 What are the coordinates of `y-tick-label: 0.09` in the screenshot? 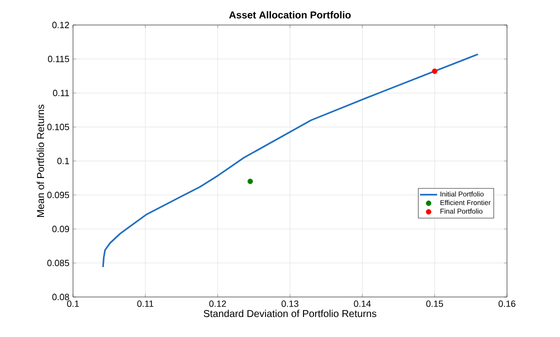 It's located at (61, 229).